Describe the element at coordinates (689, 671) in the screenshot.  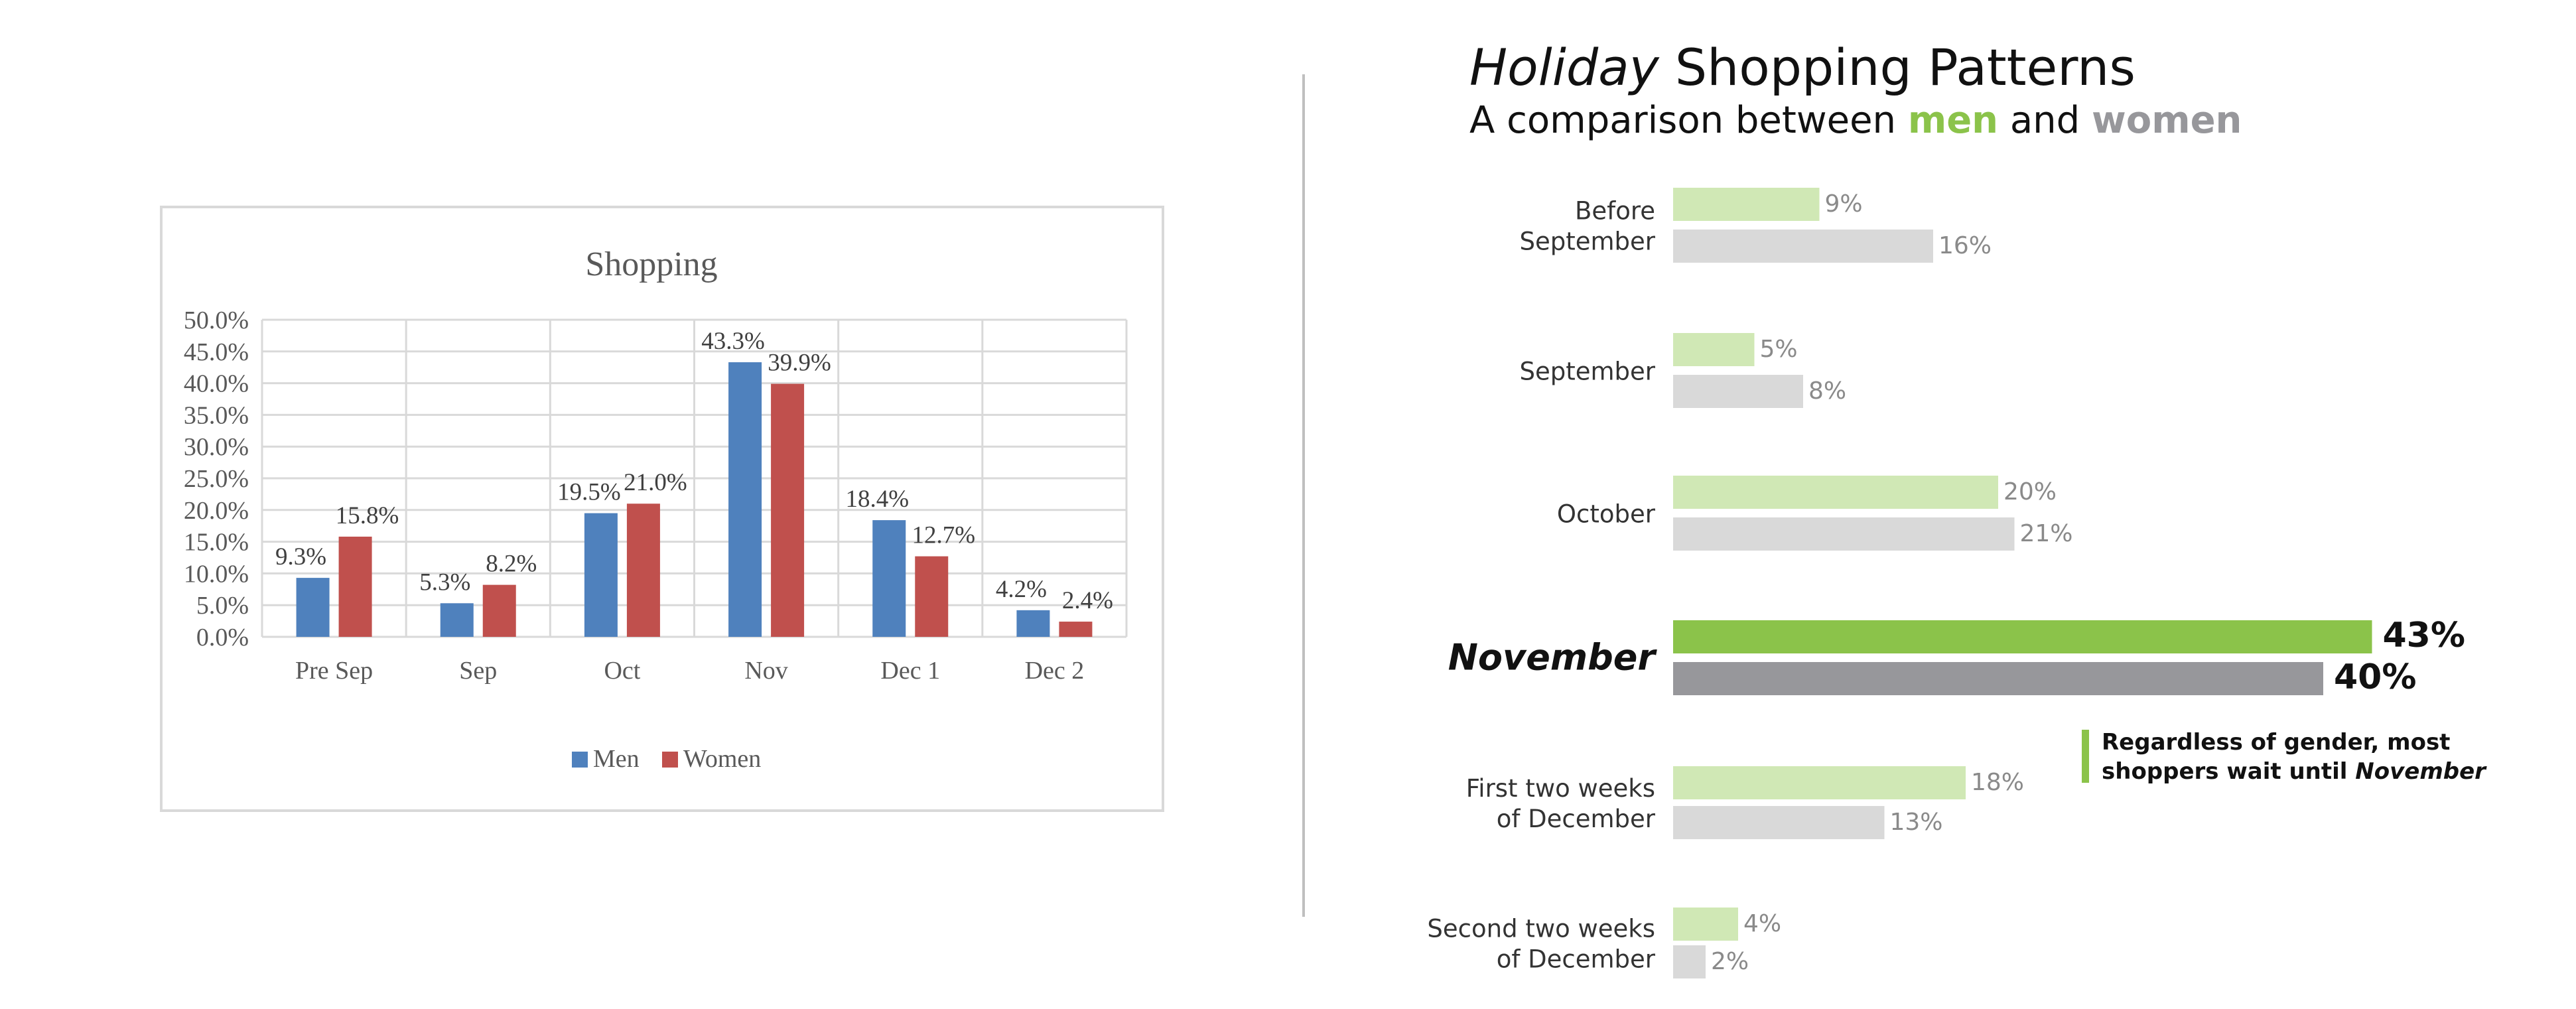
I see `left-chart-x-ticks: Pre Sep Sep Oct Nov Dec 1 Dec 2` at that location.